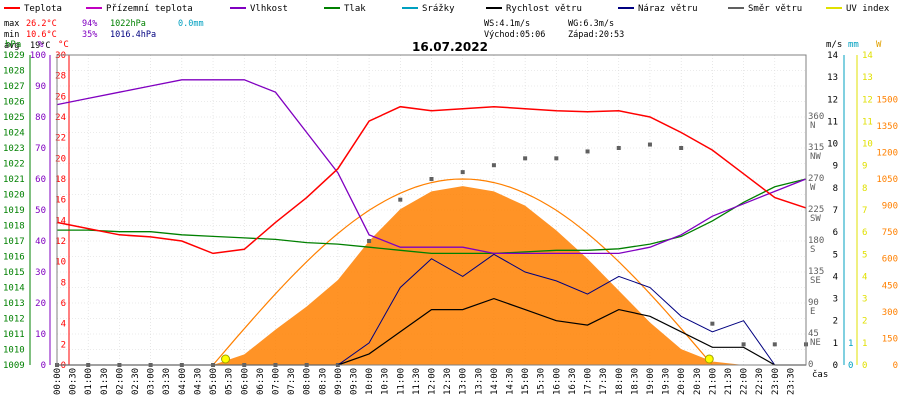 The height and width of the screenshot is (400, 900). I want to click on temp-tick-11: 22, so click(60, 139).